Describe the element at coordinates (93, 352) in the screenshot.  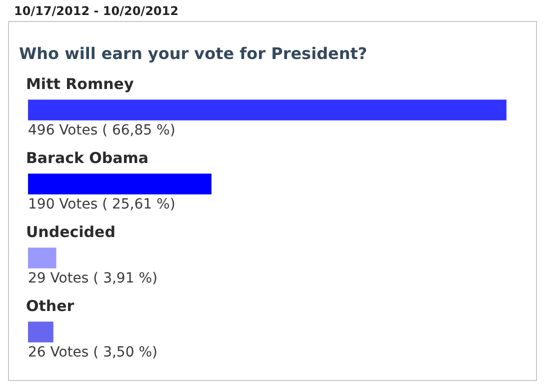
I see `data-label: 26 Votes ( 3,50 %)` at that location.